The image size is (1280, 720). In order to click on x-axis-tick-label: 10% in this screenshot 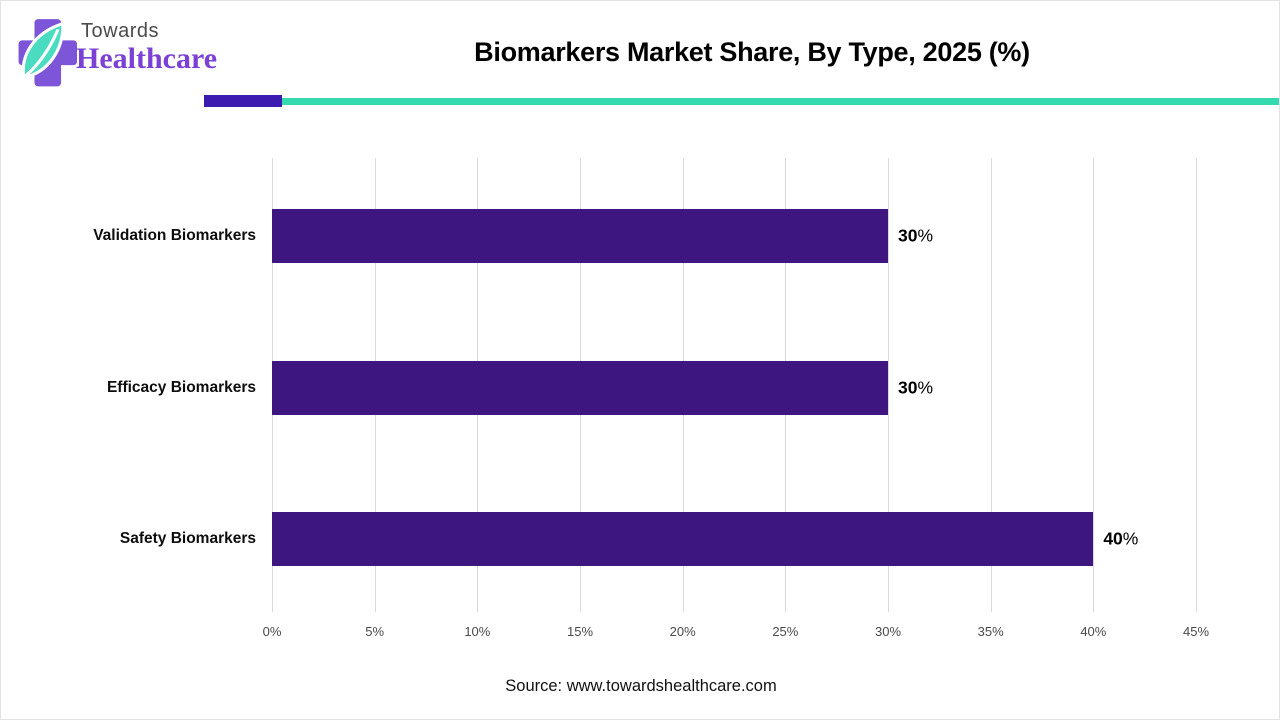, I will do `click(477, 631)`.